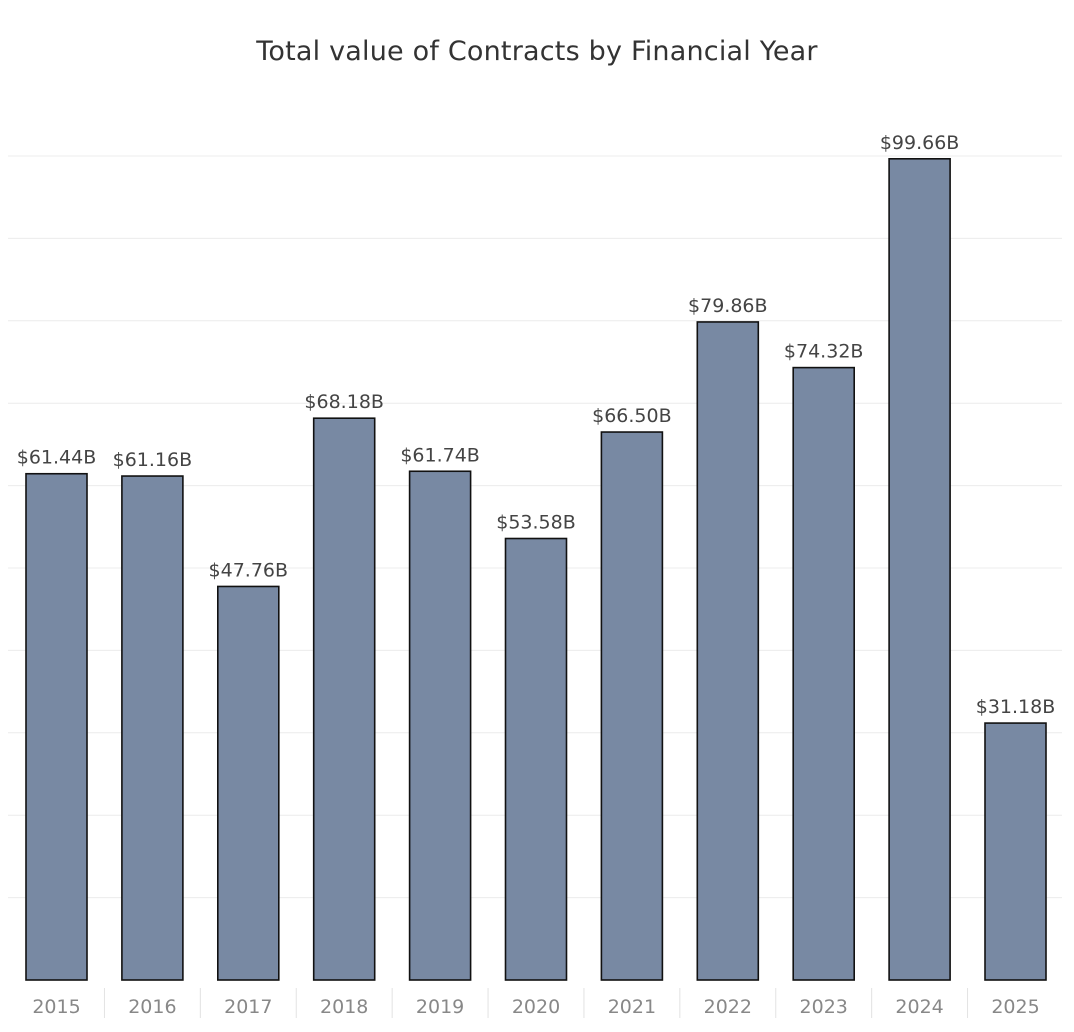 This screenshot has height=1032, width=1074. Describe the element at coordinates (1015, 1007) in the screenshot. I see `x-tick-label-2025: 2025` at that location.